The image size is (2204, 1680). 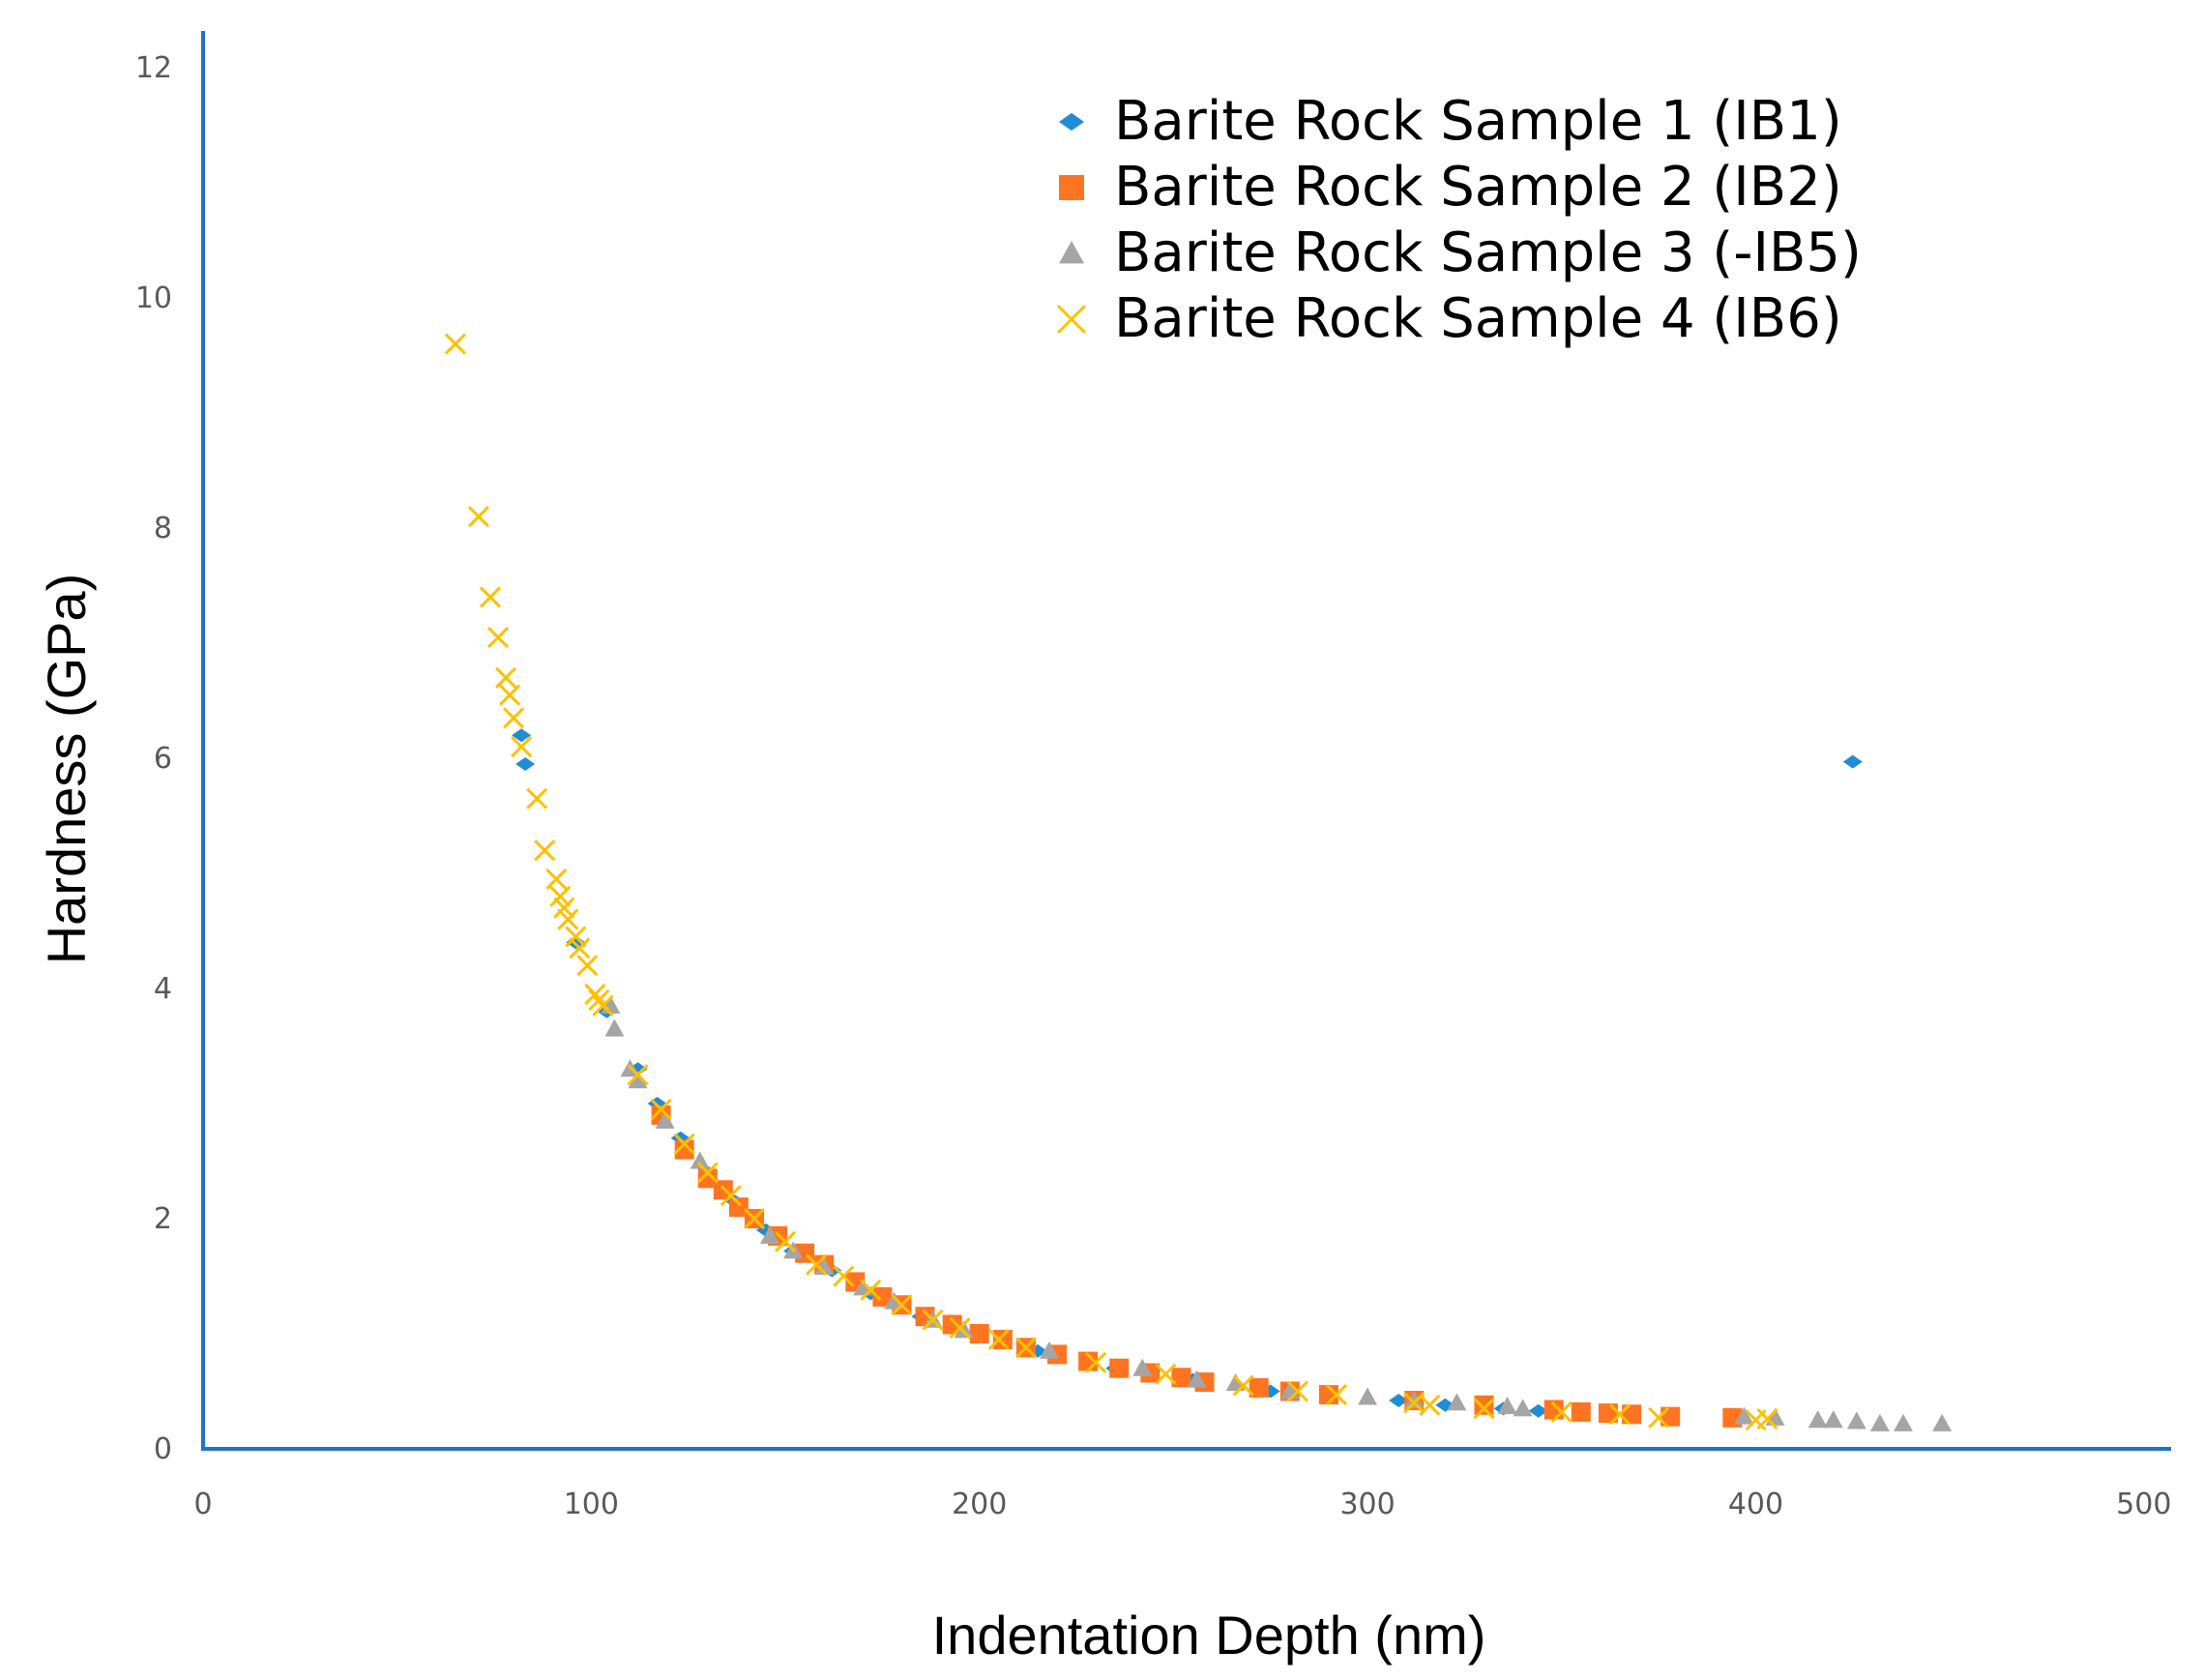 I want to click on x-tick-label: 500, so click(x=2144, y=1505).